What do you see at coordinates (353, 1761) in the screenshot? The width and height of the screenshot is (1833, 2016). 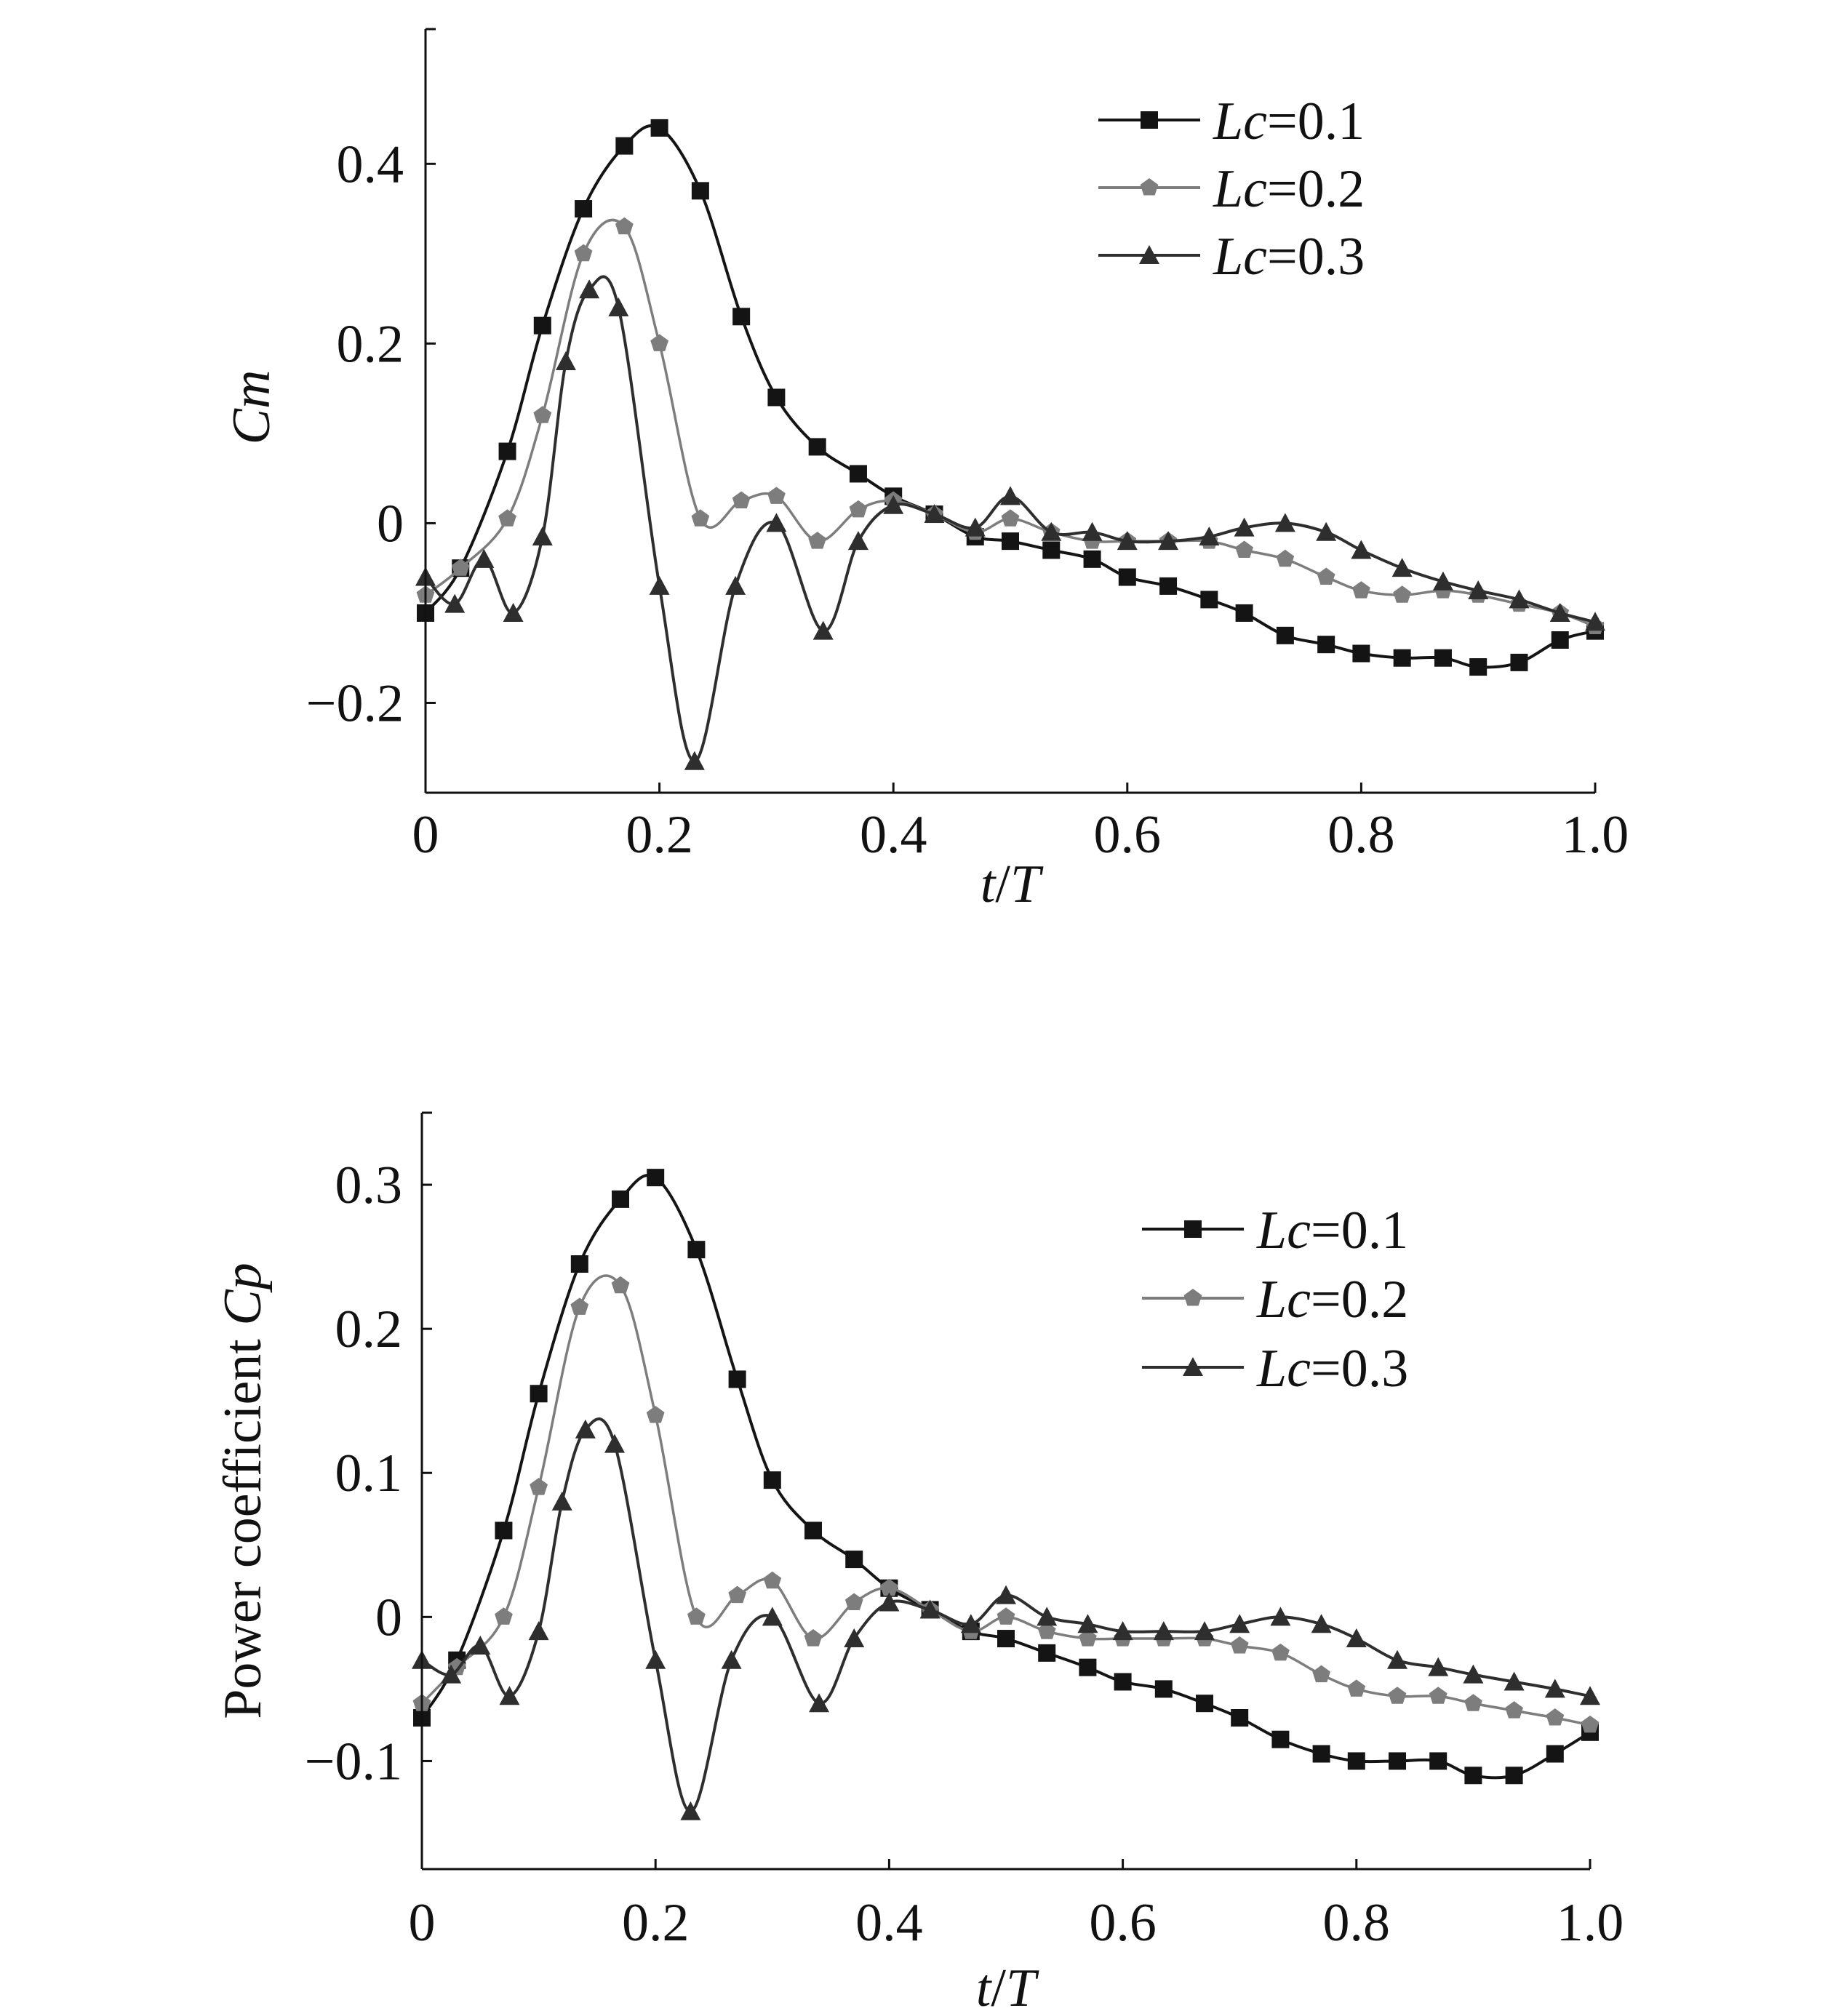 I see `cp-y-tick-label: −0.1` at bounding box center [353, 1761].